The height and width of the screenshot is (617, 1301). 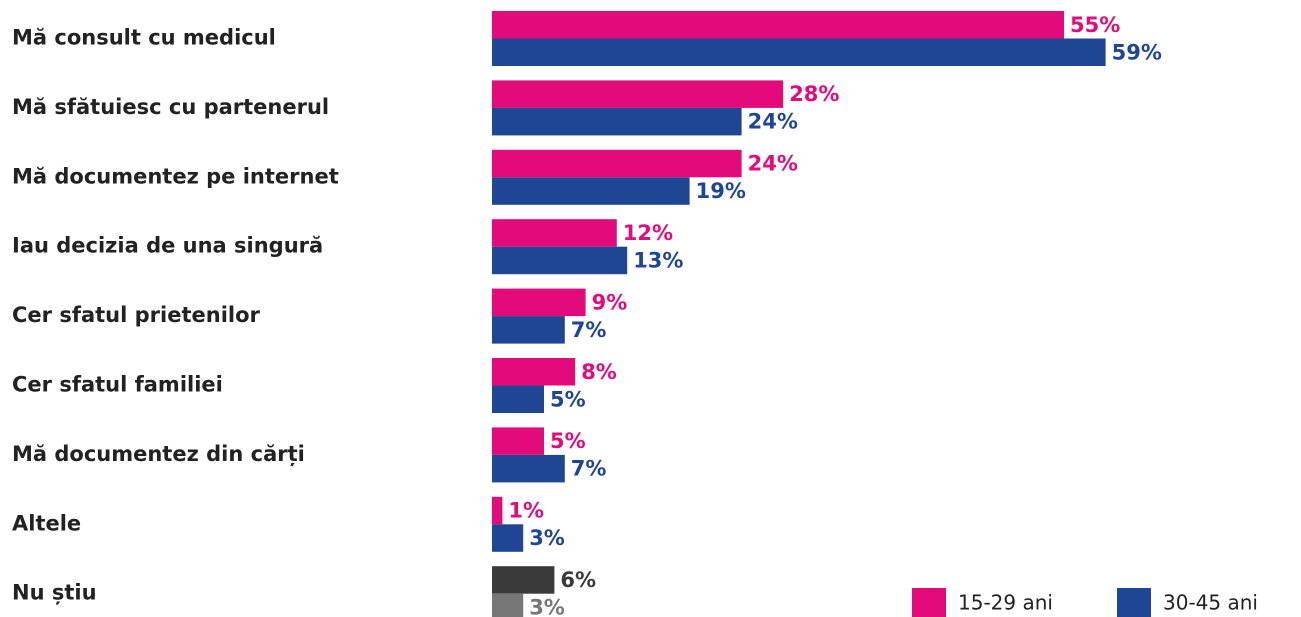 I want to click on value-label: 59%, so click(x=1137, y=52).